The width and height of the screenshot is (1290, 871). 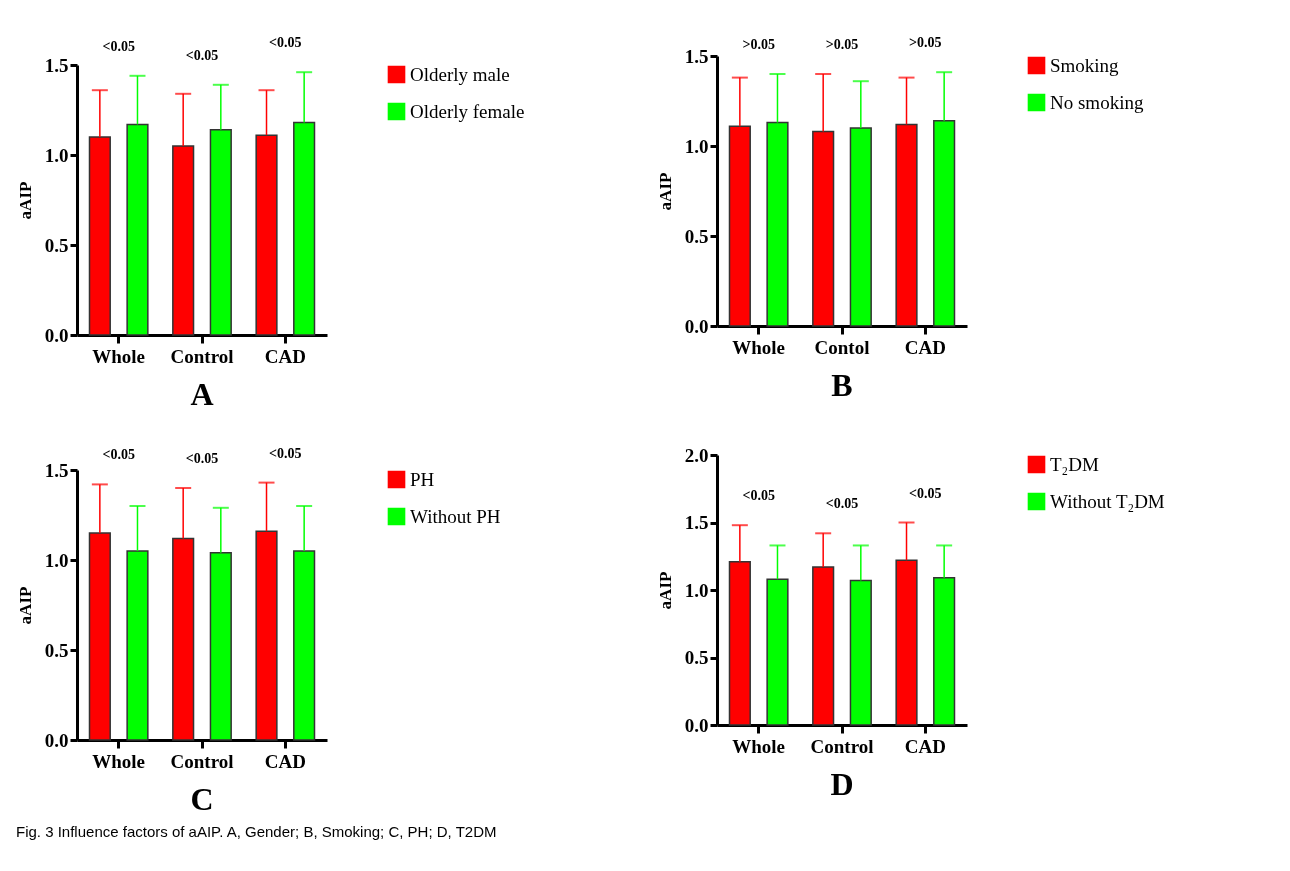 I want to click on legend-label: Olderly male, so click(x=460, y=74).